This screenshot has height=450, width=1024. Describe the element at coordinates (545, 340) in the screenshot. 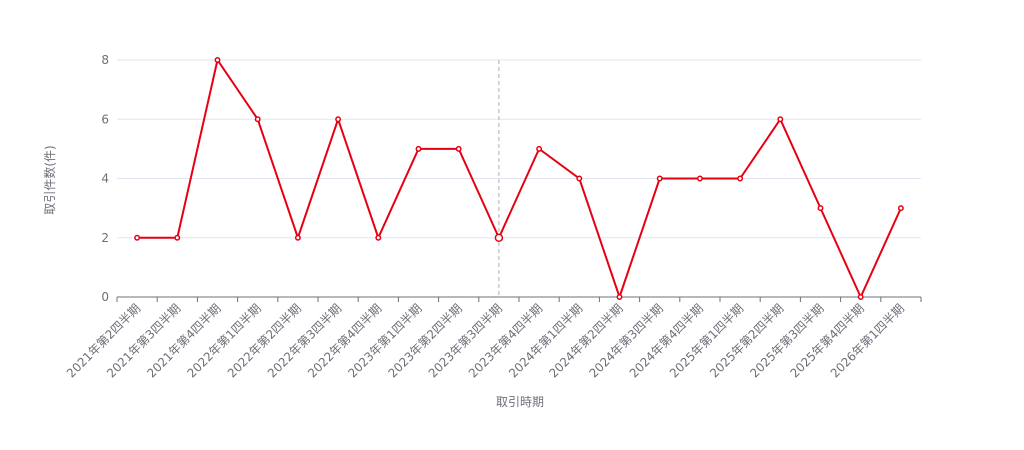

I see `x-tick-label: 2024年第1四半期` at that location.